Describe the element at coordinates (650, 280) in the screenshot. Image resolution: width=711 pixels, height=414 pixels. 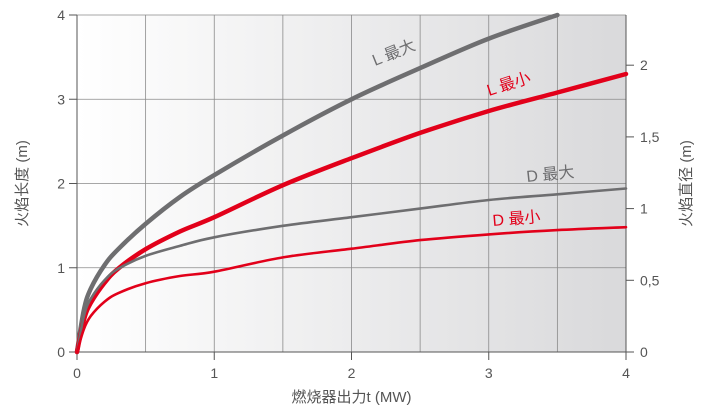
I see `y-right-tick-label: 0,5` at that location.